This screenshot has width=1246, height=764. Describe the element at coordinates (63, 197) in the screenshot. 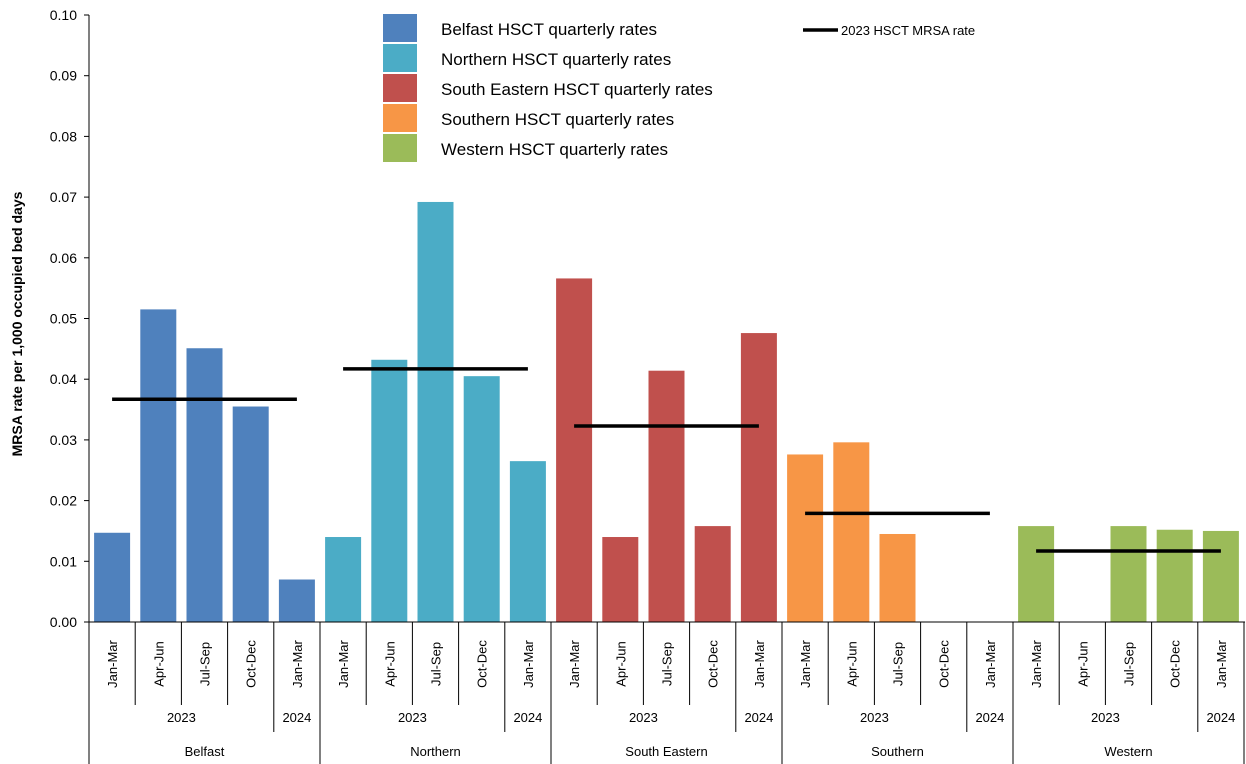

I see `y-tick-label: 0.07` at that location.